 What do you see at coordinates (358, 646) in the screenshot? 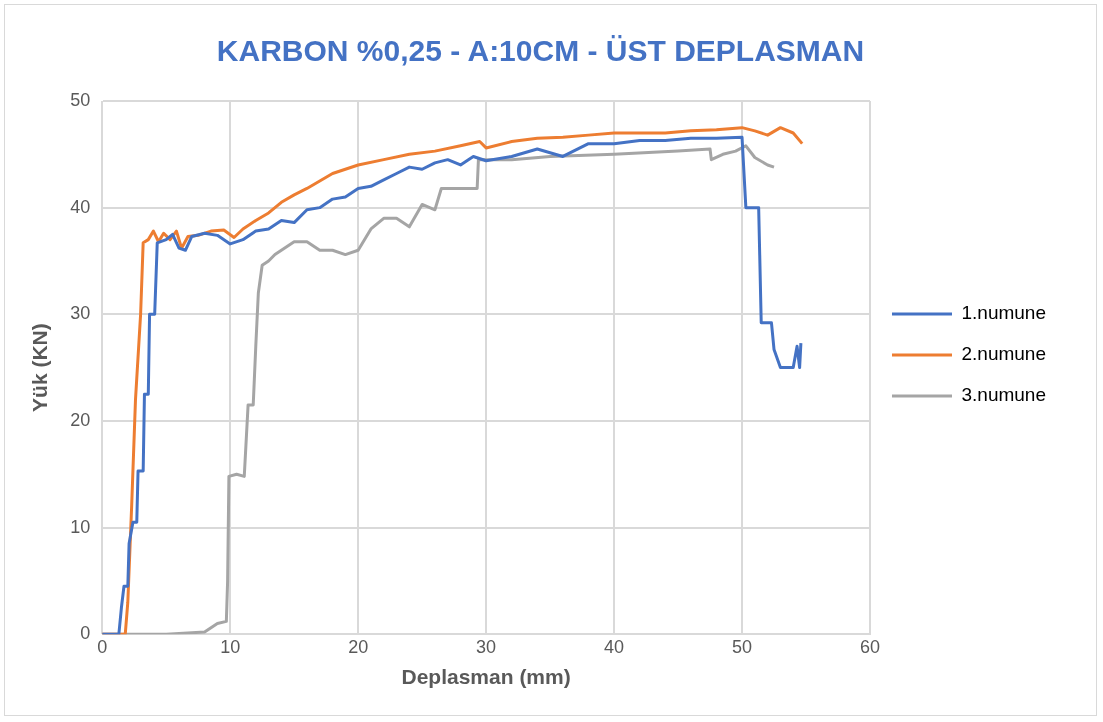
I see `x-tick-label: 20` at bounding box center [358, 646].